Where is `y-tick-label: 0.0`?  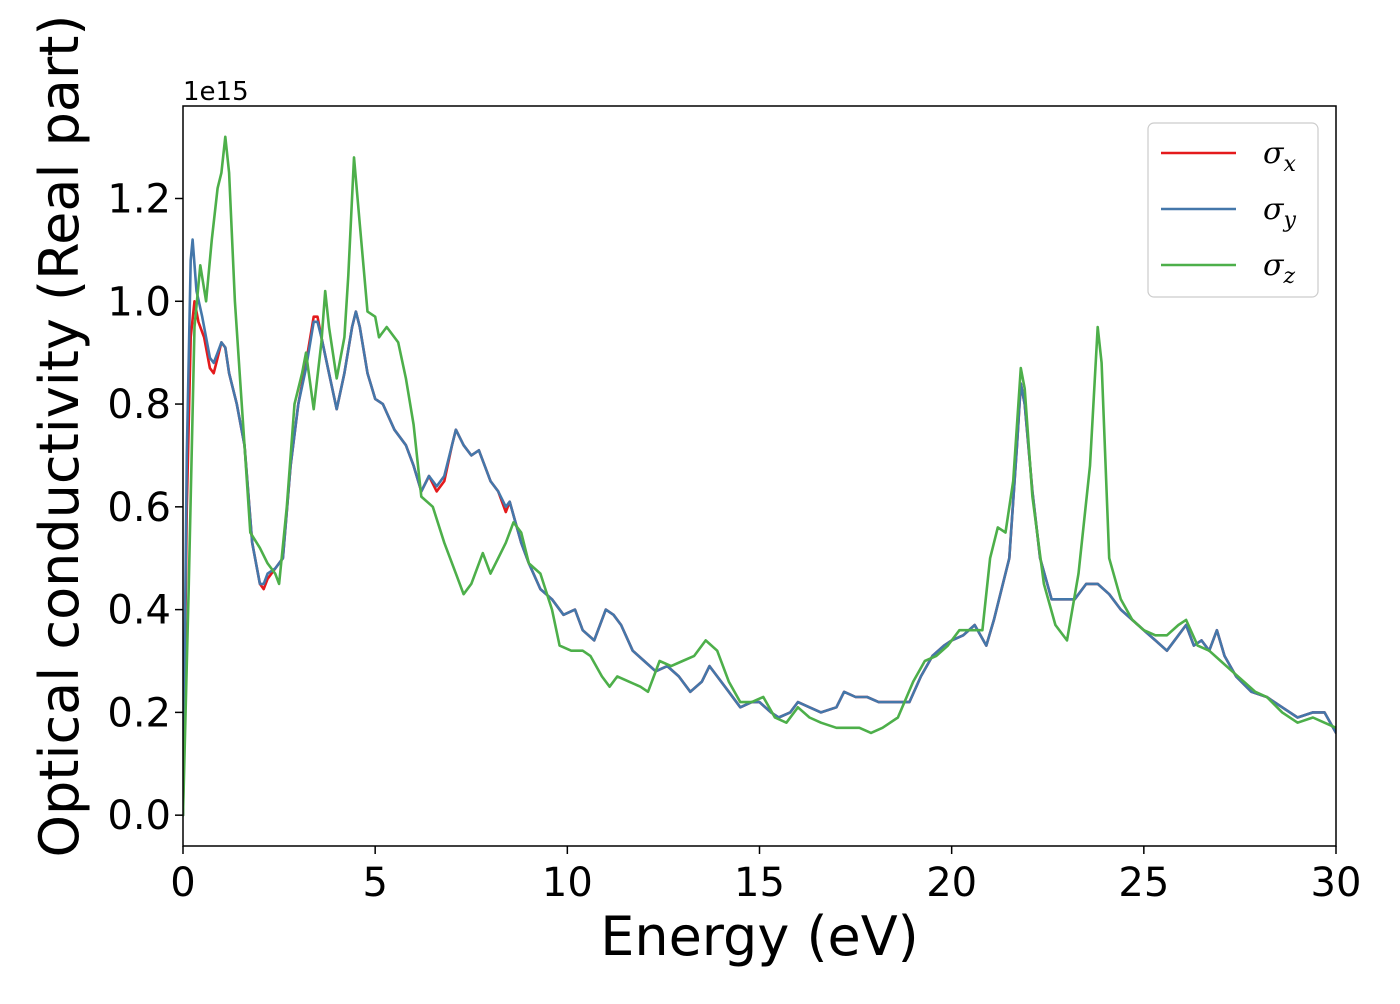
y-tick-label: 0.0 is located at coordinates (139, 816).